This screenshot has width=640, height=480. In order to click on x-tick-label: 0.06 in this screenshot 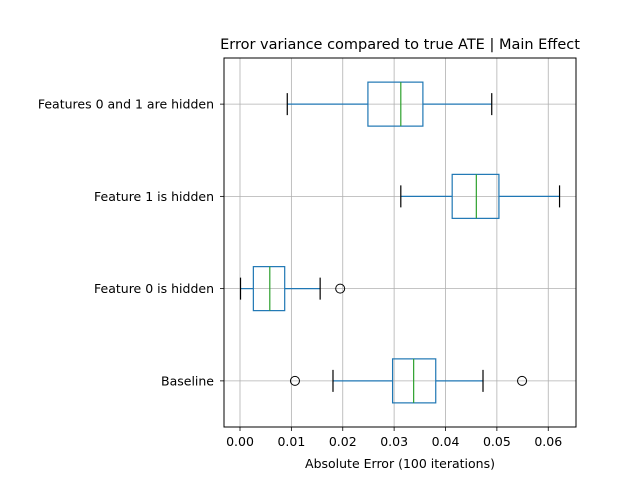, I will do `click(548, 441)`.